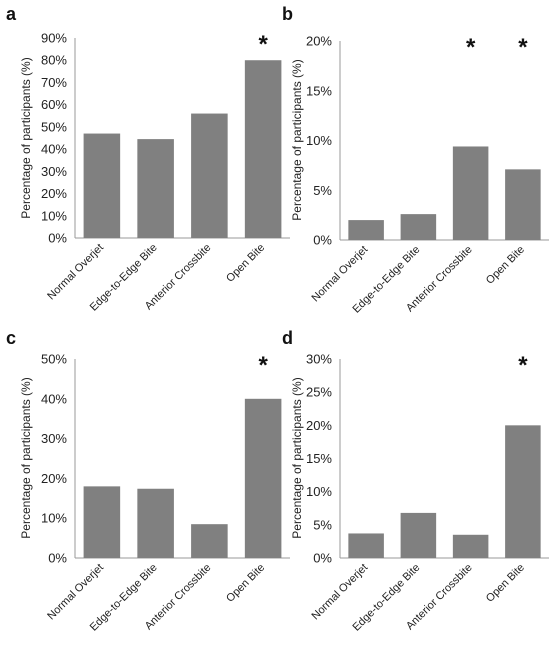 The height and width of the screenshot is (647, 550). Describe the element at coordinates (54, 82) in the screenshot. I see `y-tick-label: 70%` at that location.